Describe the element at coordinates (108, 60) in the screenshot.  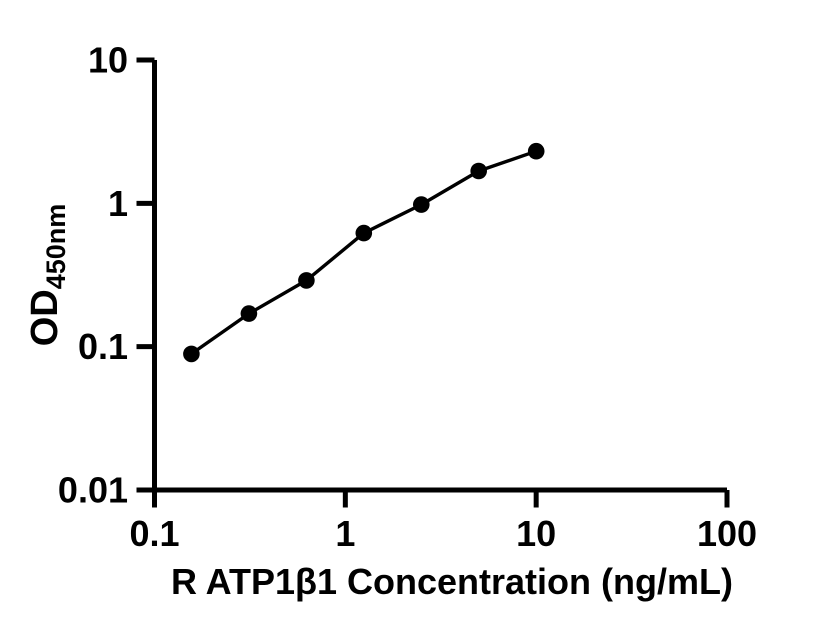
I see `y-tick-label-10: 10` at that location.